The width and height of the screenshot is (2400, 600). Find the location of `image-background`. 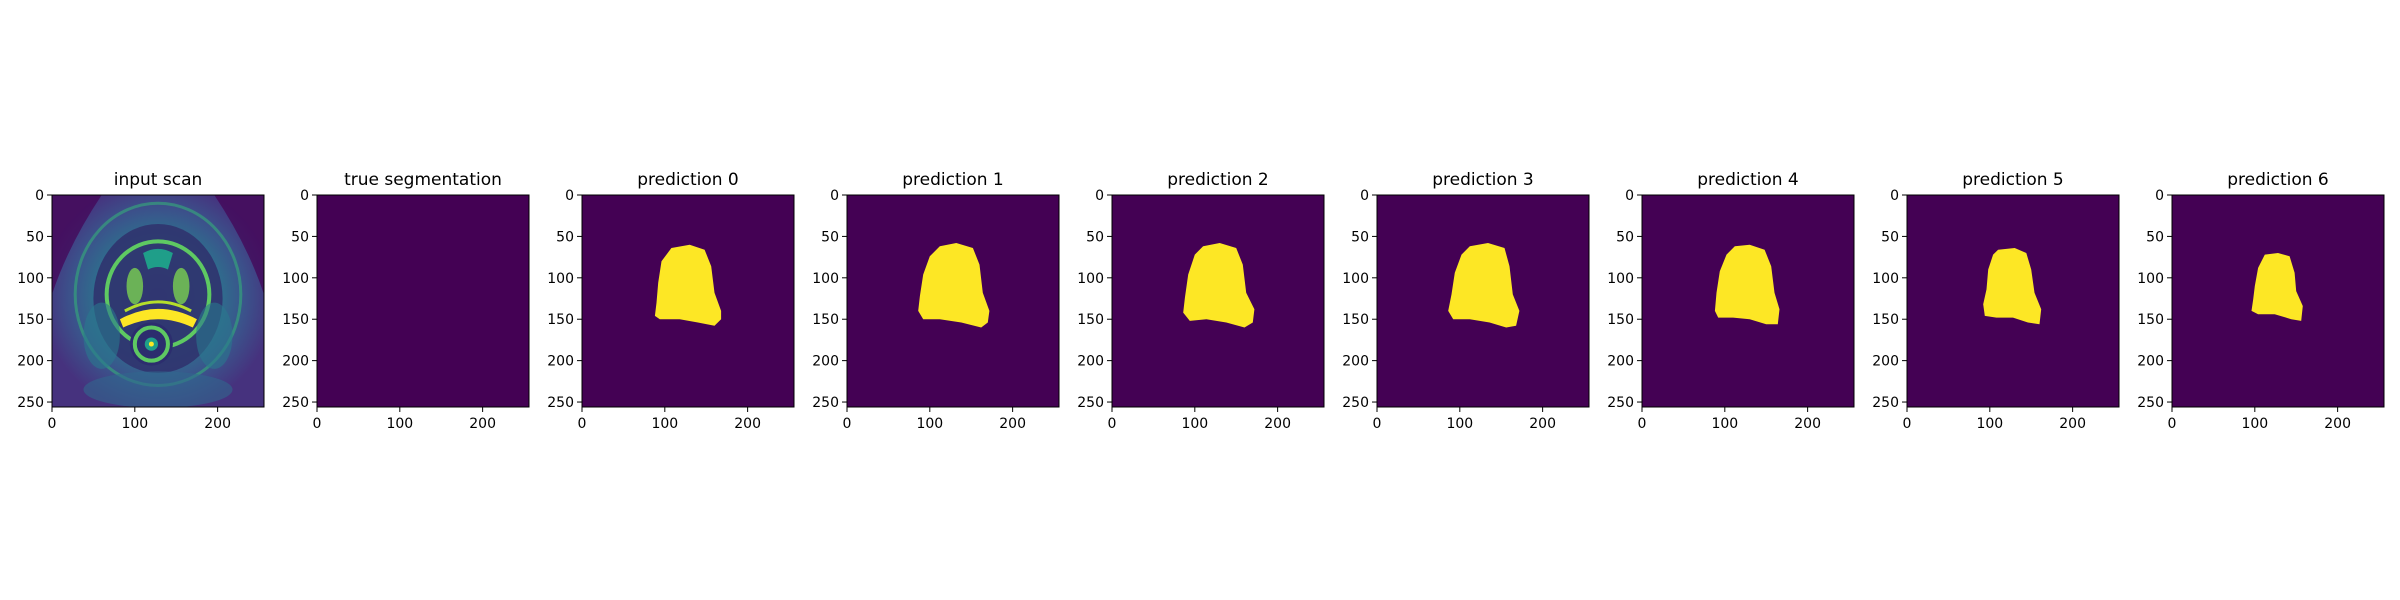

image-background is located at coordinates (423, 301).